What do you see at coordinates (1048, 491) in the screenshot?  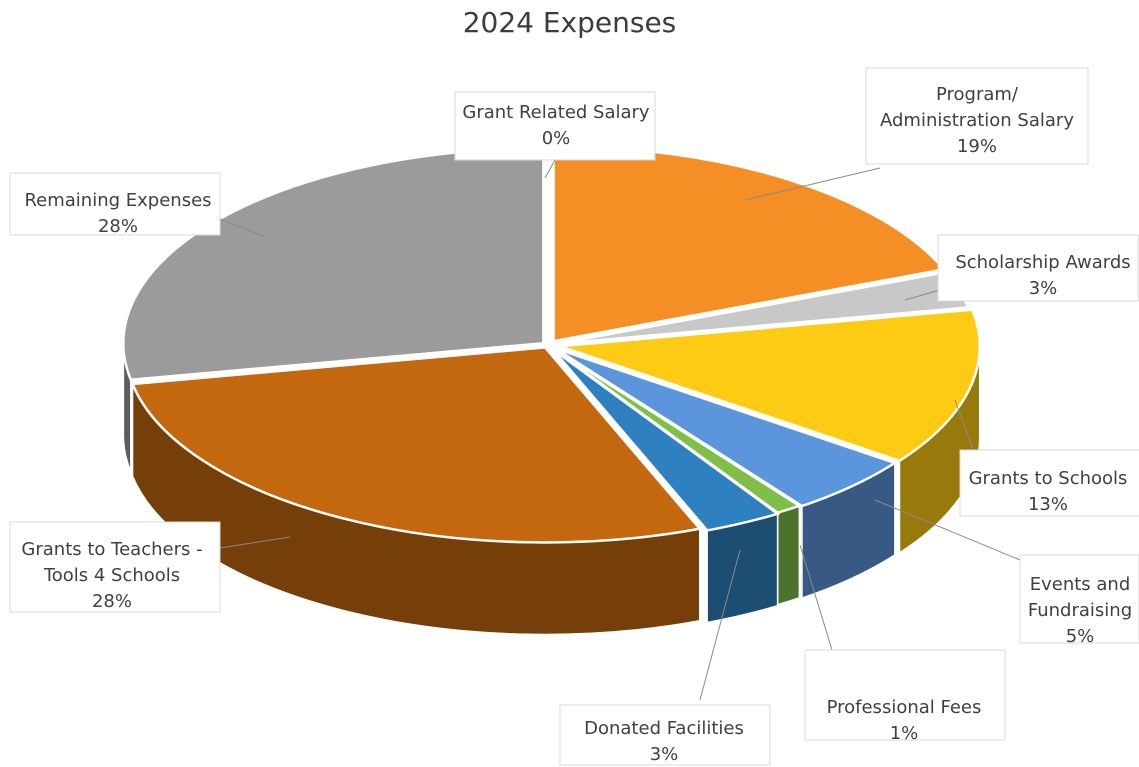 I see `slice-label: Grants to Schools 13%` at bounding box center [1048, 491].